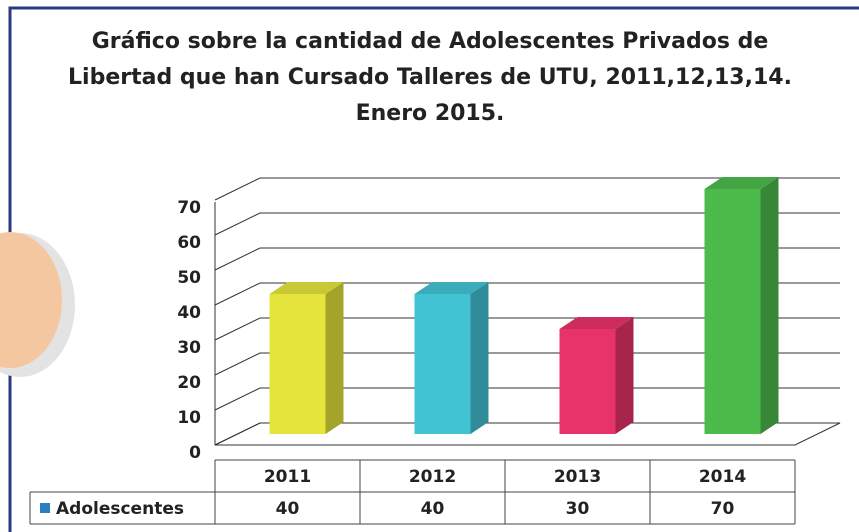 Image resolution: width=859 pixels, height=532 pixels. What do you see at coordinates (189, 243) in the screenshot?
I see `y-tick-label: 60` at bounding box center [189, 243].